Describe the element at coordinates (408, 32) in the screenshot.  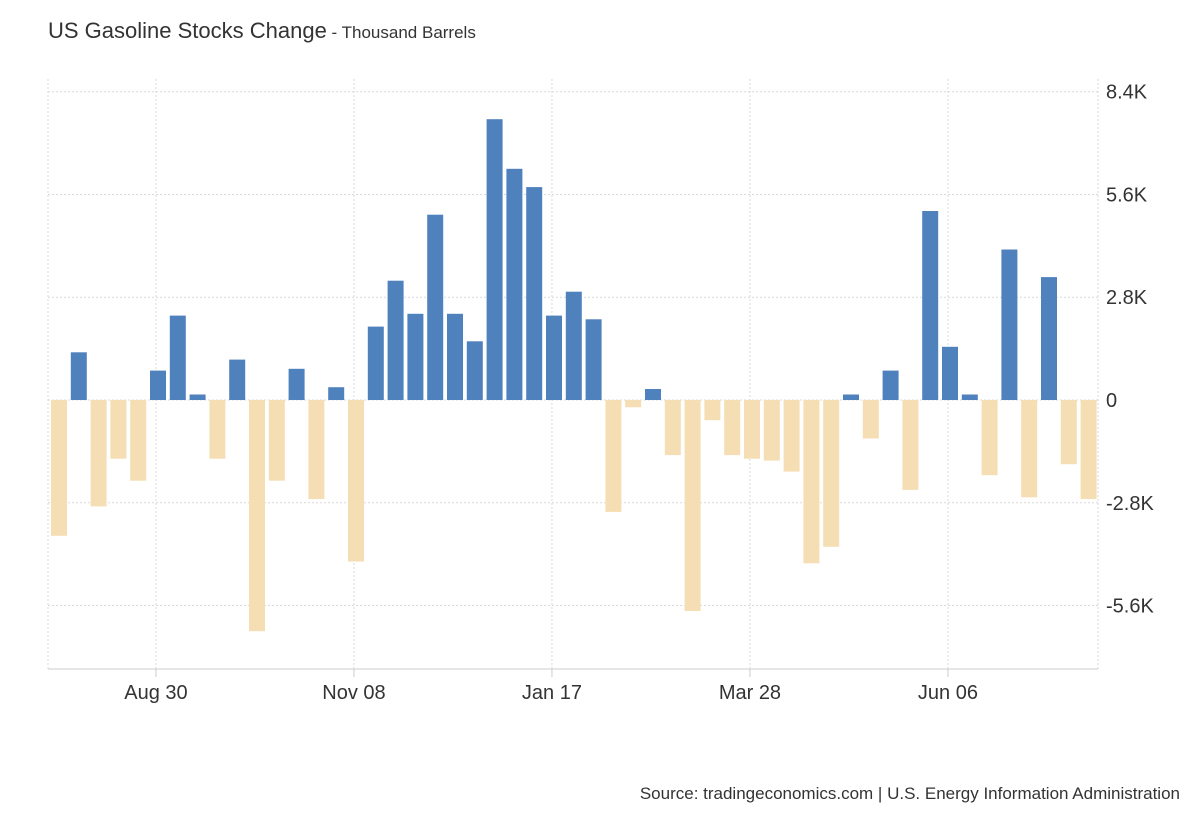
I see `chart-subtitle: Thousand Barrels` at that location.